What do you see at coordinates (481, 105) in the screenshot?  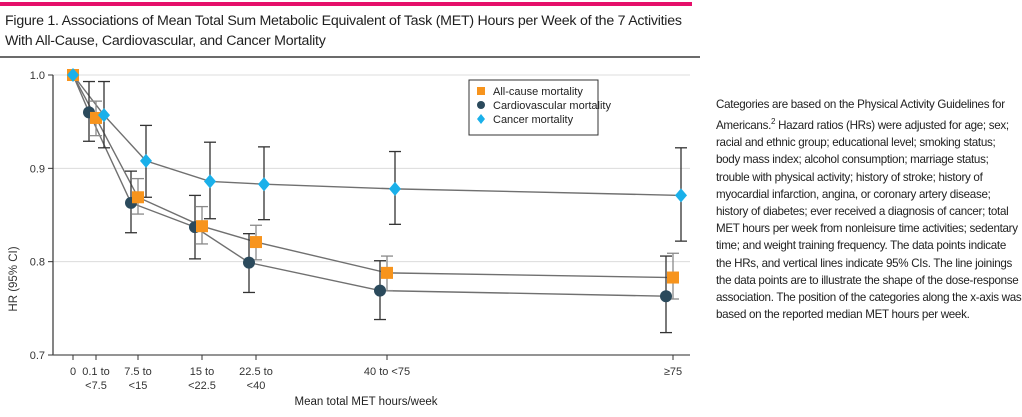 I see `legend-marker-cardiovascular` at bounding box center [481, 105].